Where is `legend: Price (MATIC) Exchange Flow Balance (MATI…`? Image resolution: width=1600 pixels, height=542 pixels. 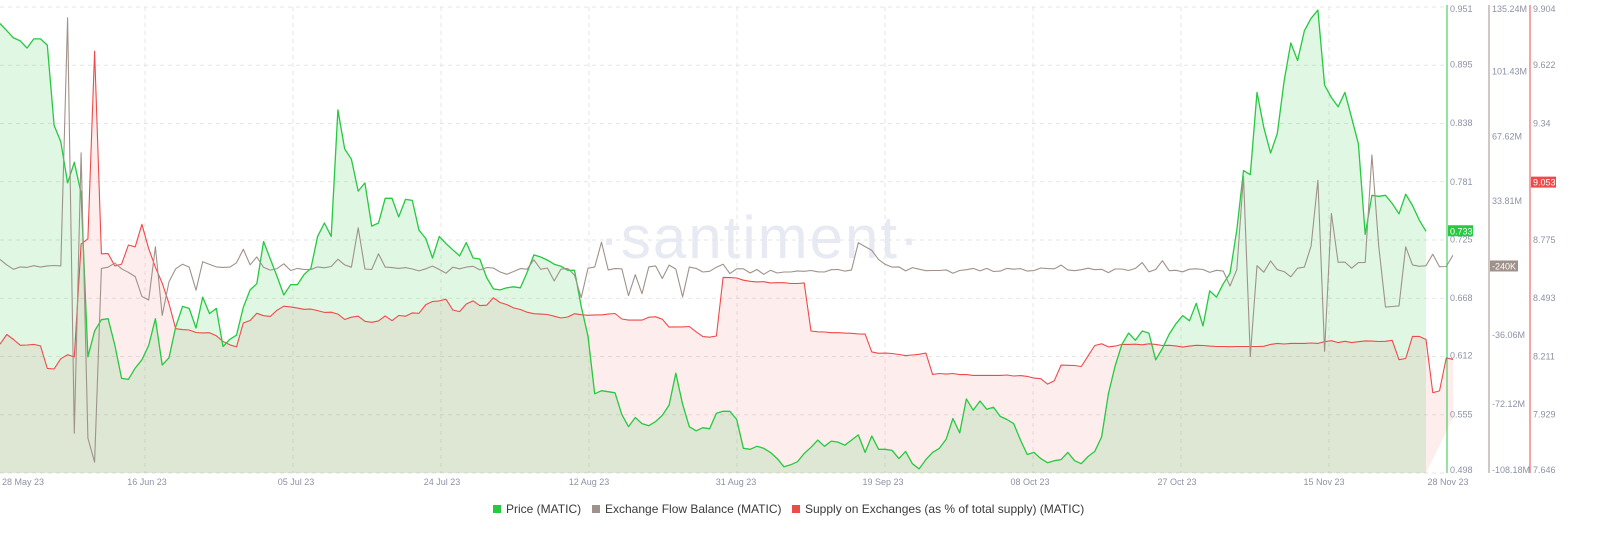
legend: Price (MATIC) Exchange Flow Balance (MATI… is located at coordinates (788, 509).